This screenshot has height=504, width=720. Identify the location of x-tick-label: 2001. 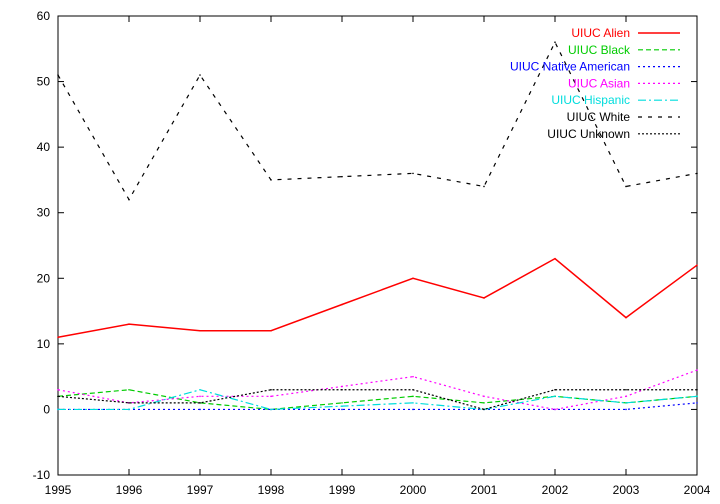
(484, 490).